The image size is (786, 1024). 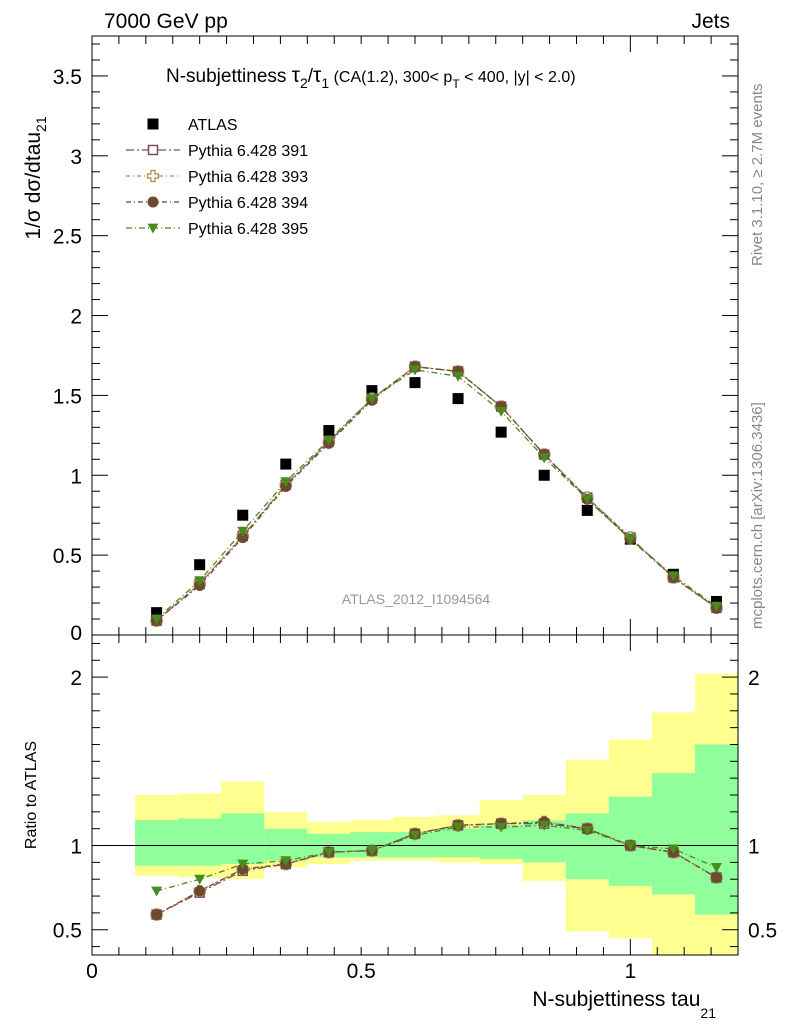 What do you see at coordinates (92, 971) in the screenshot?
I see `x-tick-label: 0` at bounding box center [92, 971].